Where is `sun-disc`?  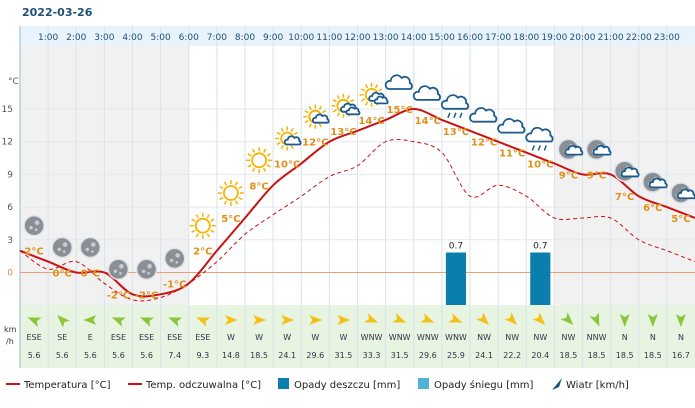 sun-disc is located at coordinates (202, 225).